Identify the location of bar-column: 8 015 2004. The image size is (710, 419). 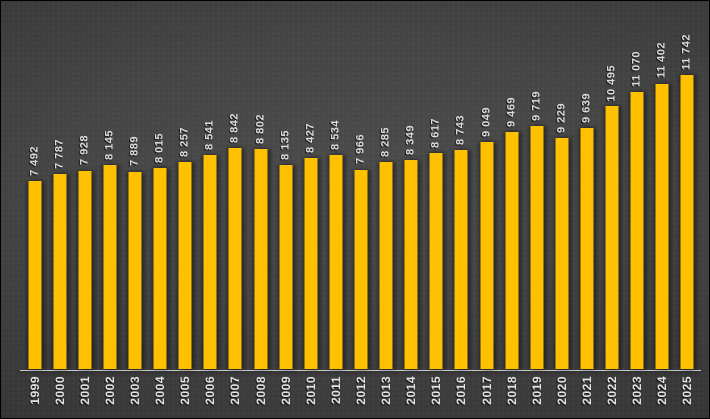
(160, 209).